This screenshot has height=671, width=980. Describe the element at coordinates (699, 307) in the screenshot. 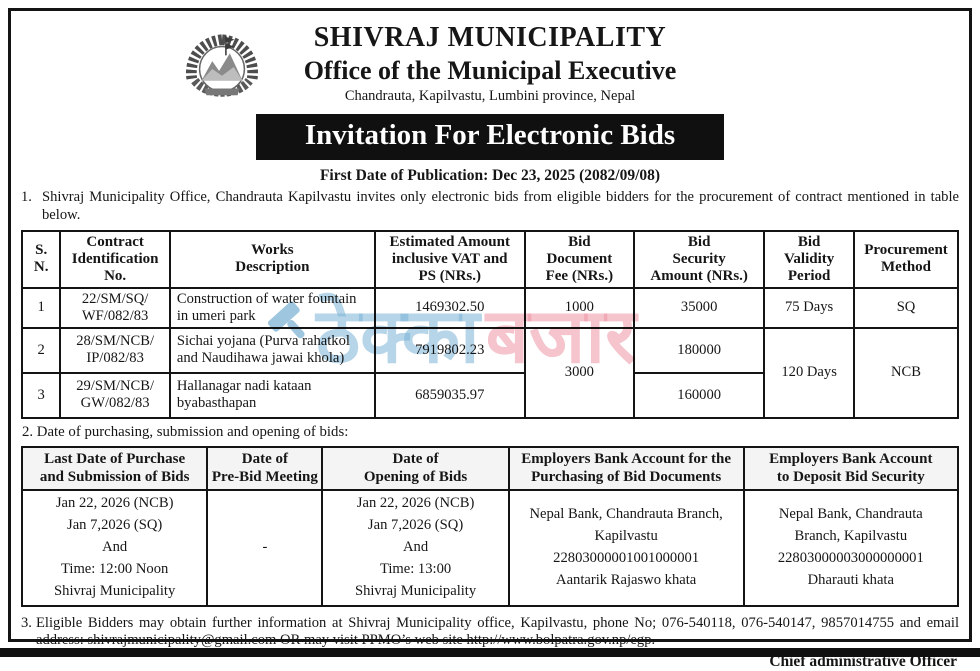

I see `row1-security: 35000` at that location.